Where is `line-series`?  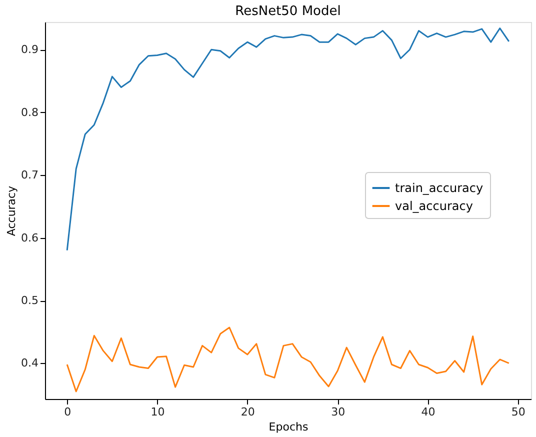 line-series is located at coordinates (288, 359).